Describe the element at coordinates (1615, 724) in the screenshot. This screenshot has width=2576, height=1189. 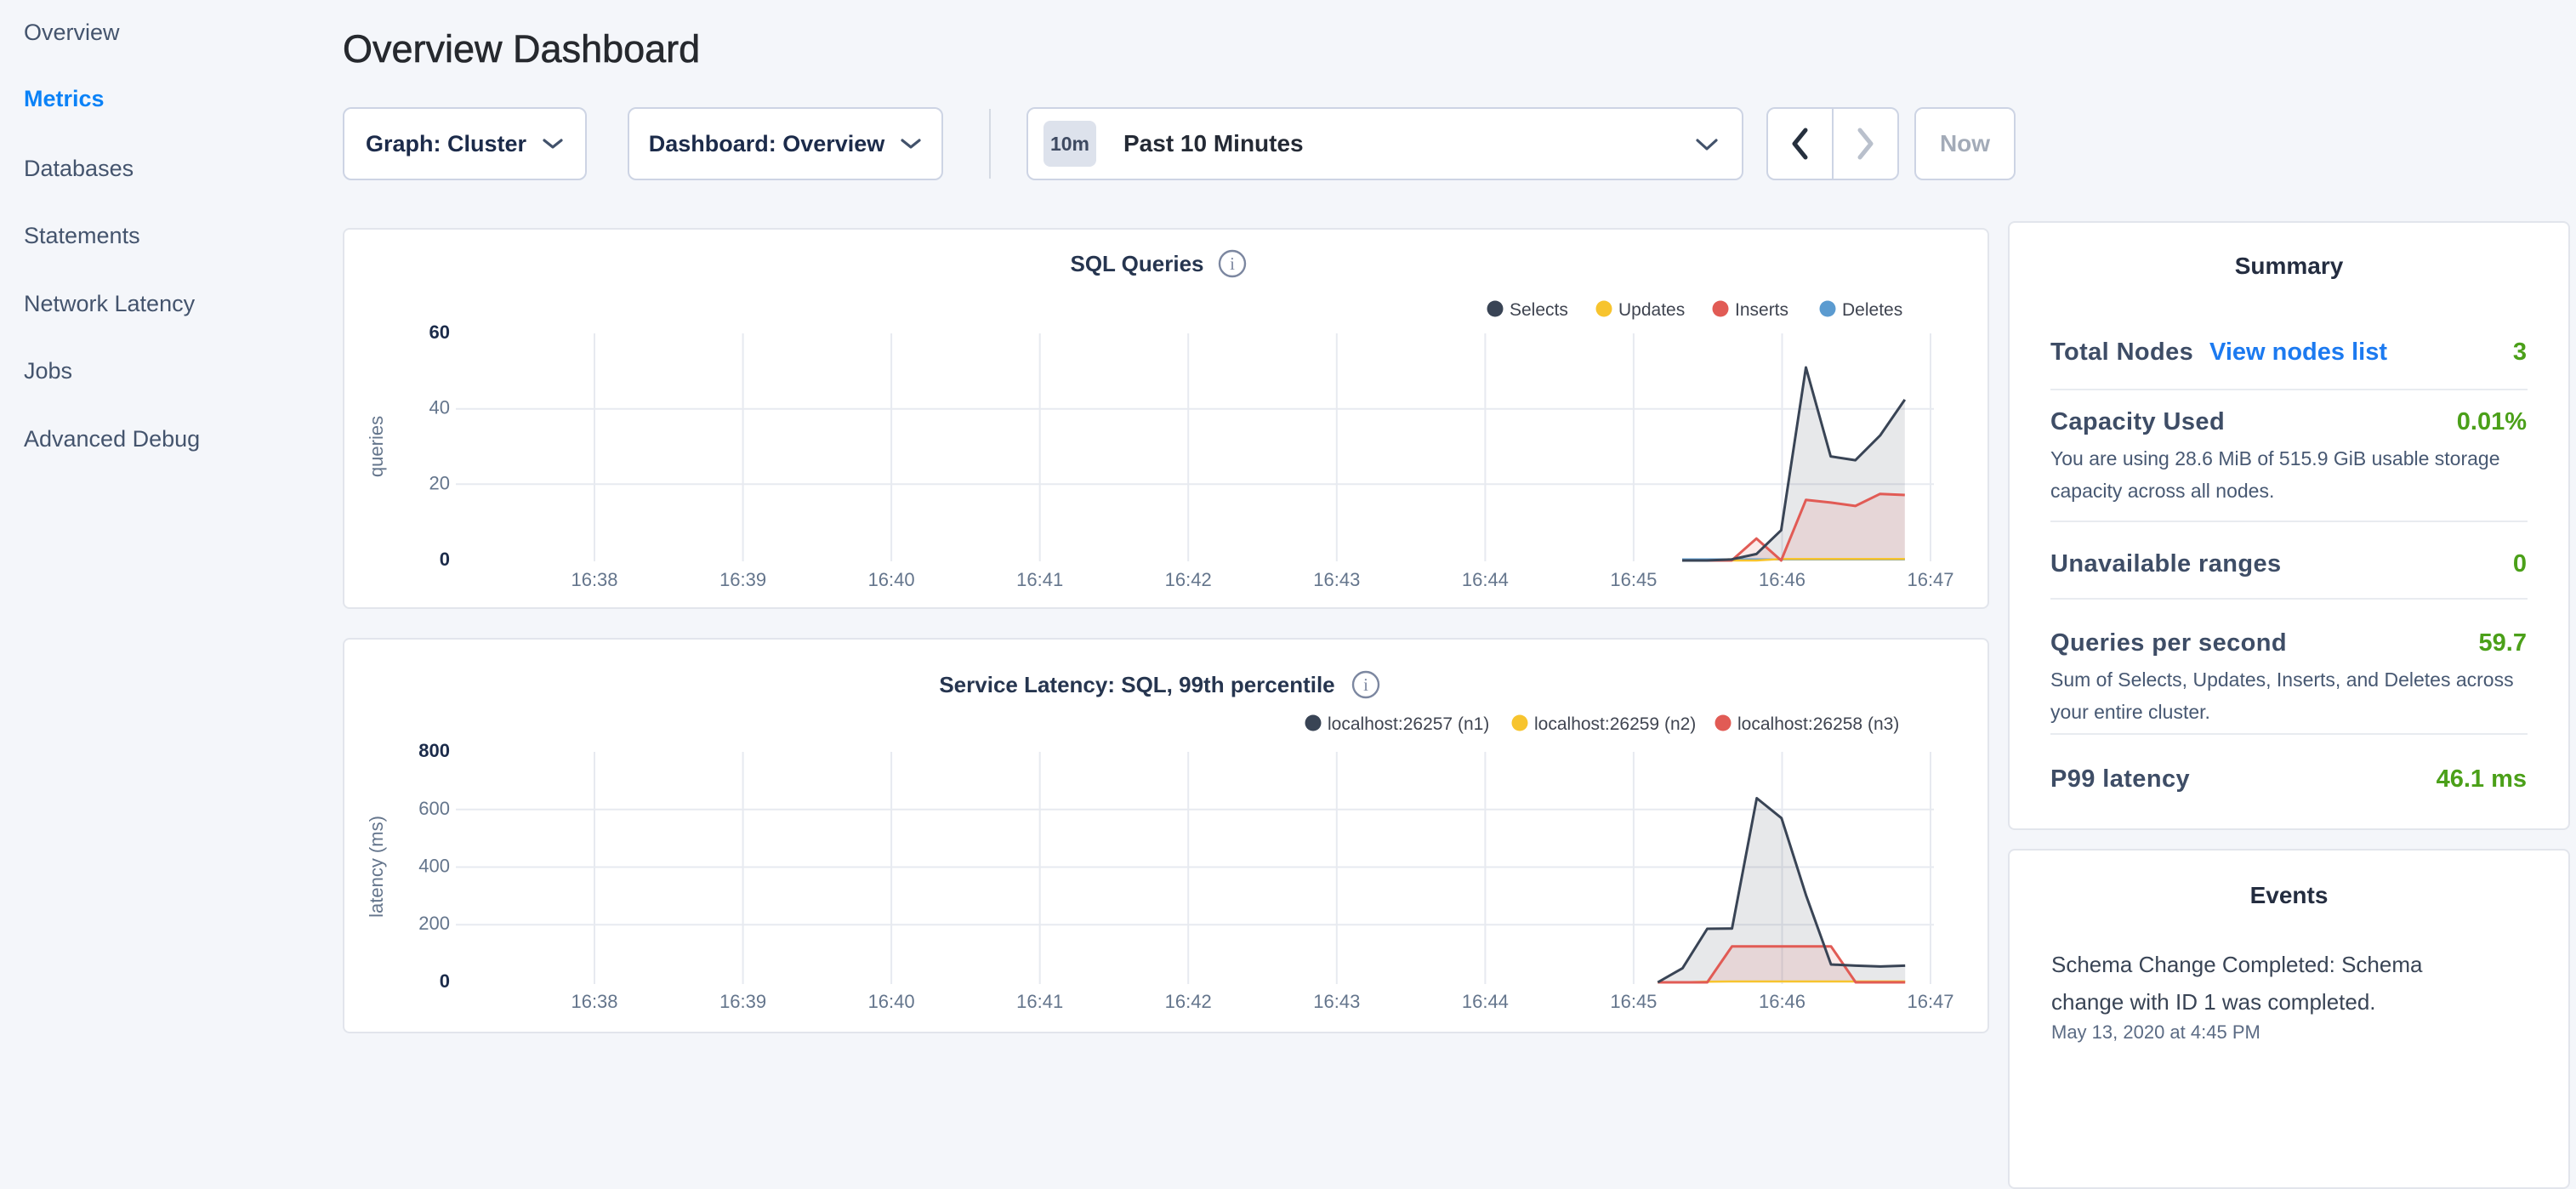
I see `svg-text: localhost:26259 (n2)` at that location.